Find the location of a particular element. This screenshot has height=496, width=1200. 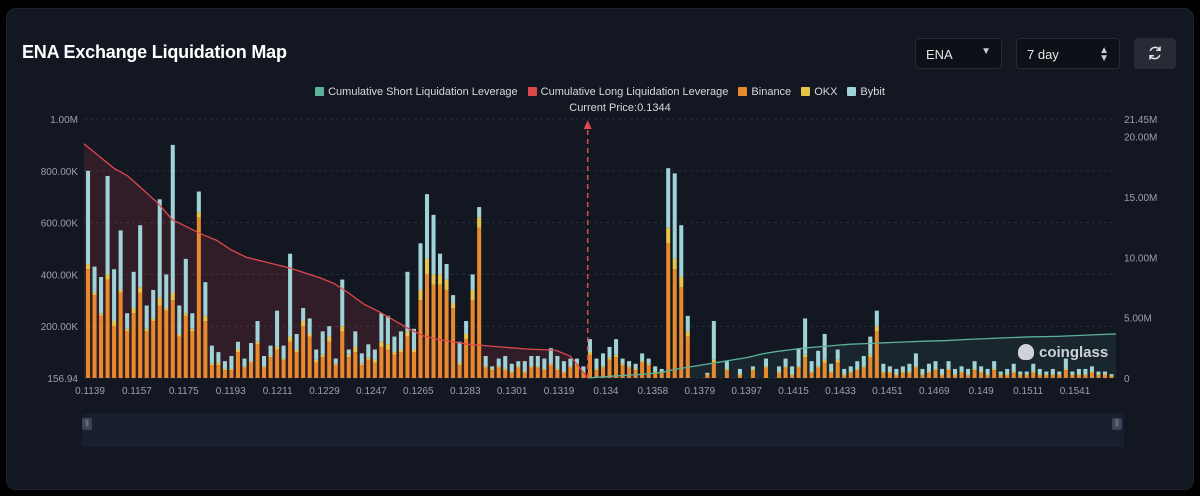

legend-item: Binance is located at coordinates (764, 92).